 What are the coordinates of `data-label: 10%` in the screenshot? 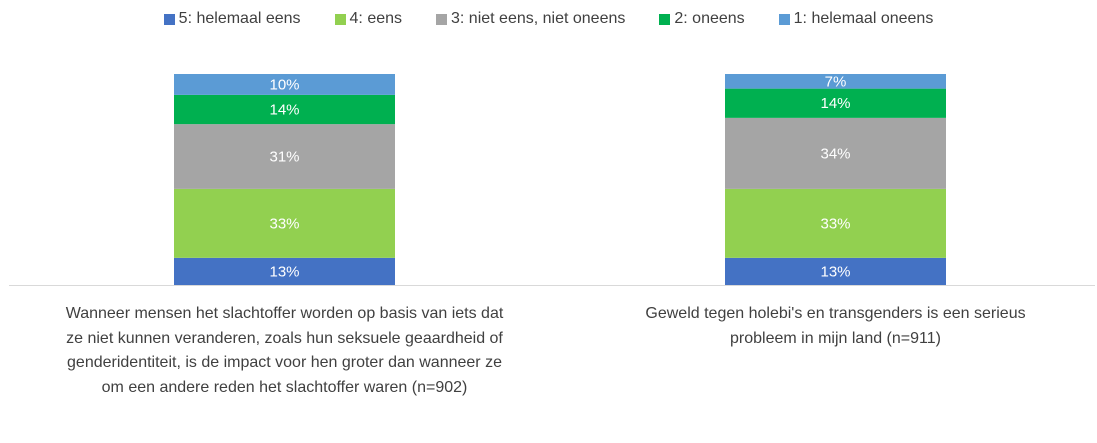 It's located at (284, 84).